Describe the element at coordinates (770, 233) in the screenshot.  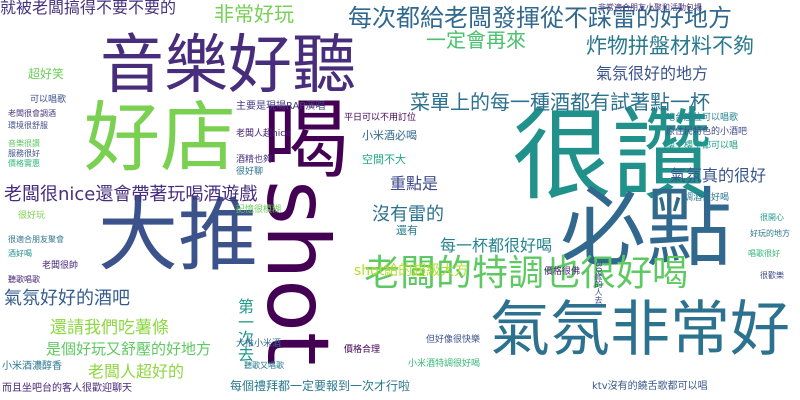
I see `word-cloud-word: 好玩的地方` at that location.